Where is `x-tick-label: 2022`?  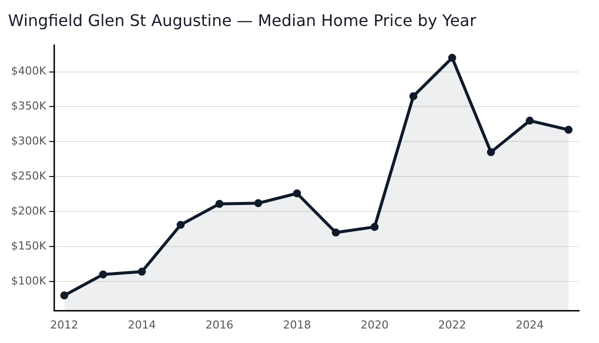 x-tick-label: 2022 is located at coordinates (452, 325).